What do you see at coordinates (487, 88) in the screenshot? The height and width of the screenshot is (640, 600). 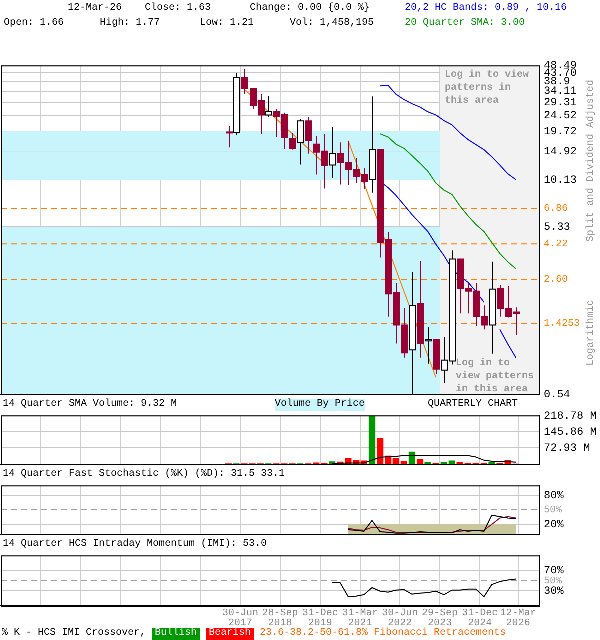 I see `band-label: Log in to view patterns in this area` at bounding box center [487, 88].